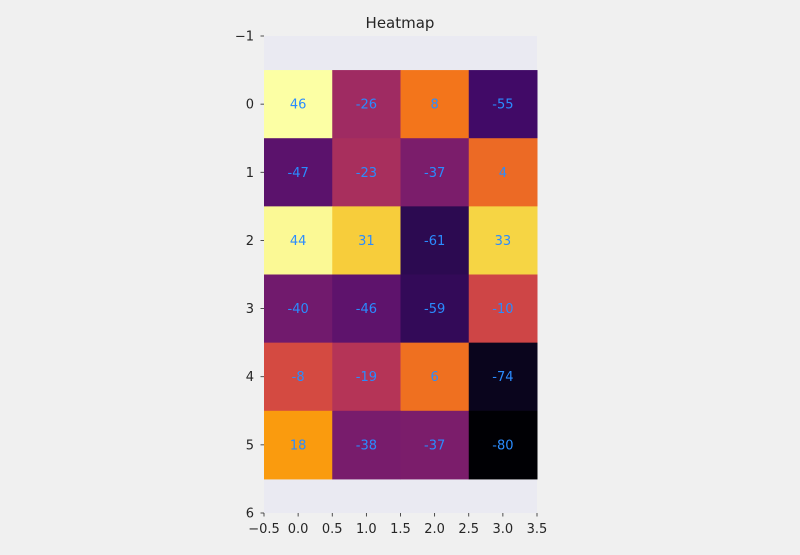 Image resolution: width=800 pixels, height=555 pixels. I want to click on cell-label-r1-c2: -37, so click(434, 173).